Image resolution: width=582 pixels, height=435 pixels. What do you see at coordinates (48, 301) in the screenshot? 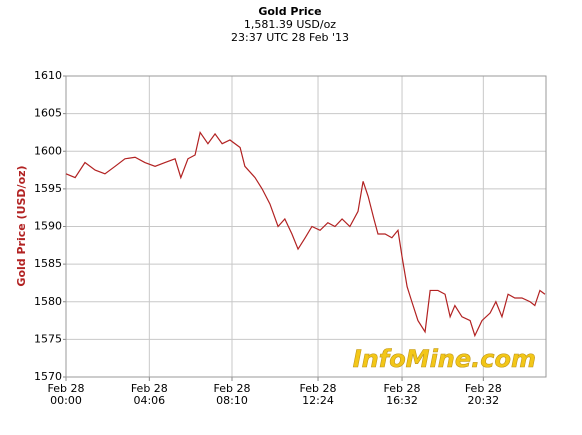
I see `y-tick-label: 1580` at bounding box center [48, 301].